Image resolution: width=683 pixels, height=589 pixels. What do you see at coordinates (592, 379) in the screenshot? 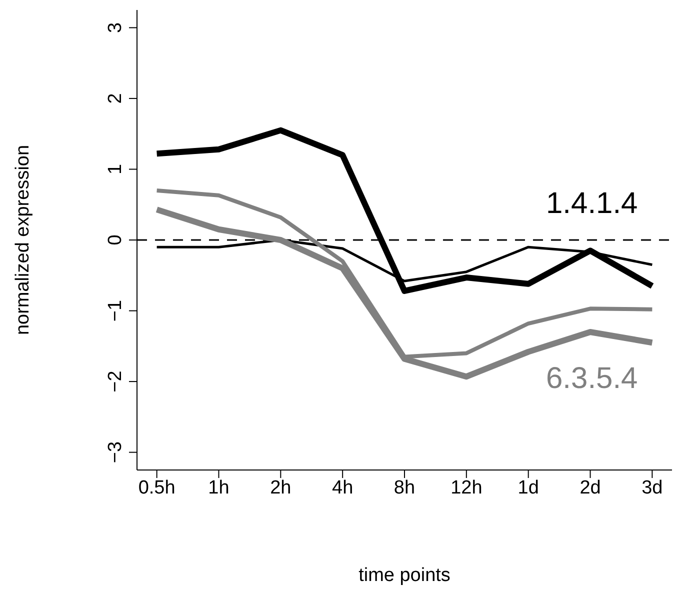
I see `annotation: 6.3.5.4` at bounding box center [592, 379].